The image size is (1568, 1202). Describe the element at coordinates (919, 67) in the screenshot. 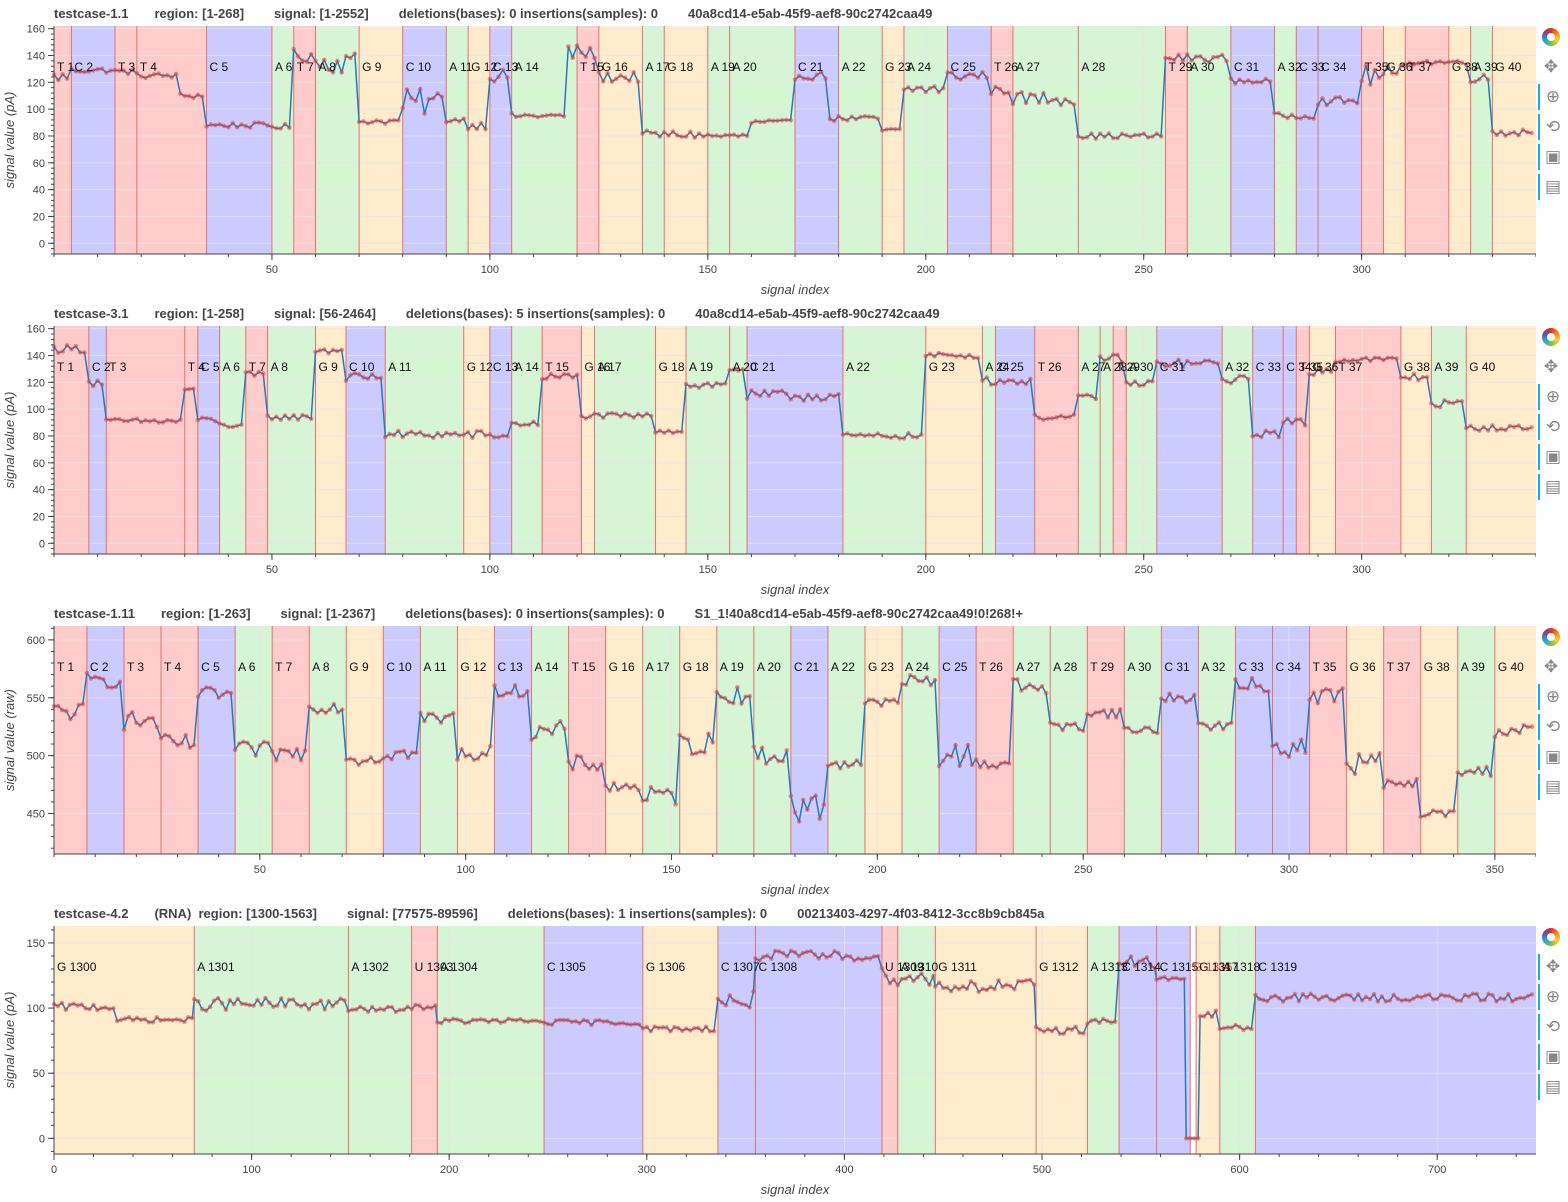

I see `base-label: A 24` at that location.